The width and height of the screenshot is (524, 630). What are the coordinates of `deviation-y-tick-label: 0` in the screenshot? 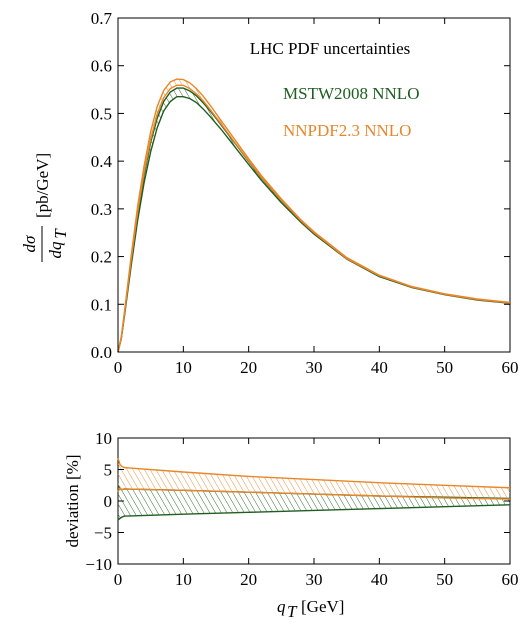 It's located at (108, 501).